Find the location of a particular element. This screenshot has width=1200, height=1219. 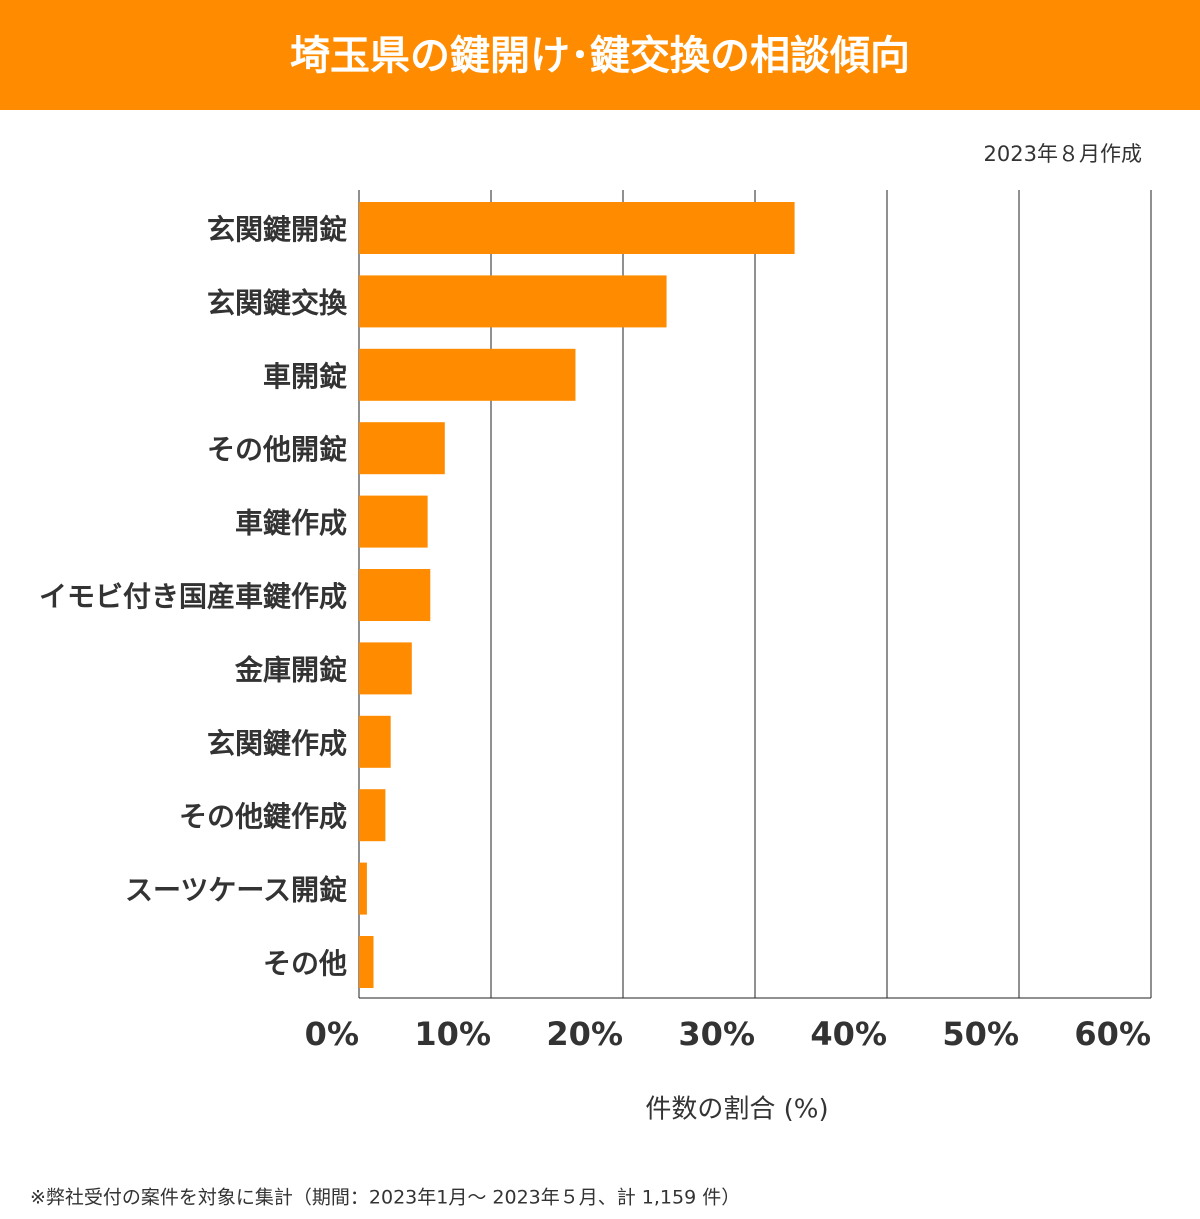

y-tick-label: 玄関鍵開錠 is located at coordinates (277, 229).